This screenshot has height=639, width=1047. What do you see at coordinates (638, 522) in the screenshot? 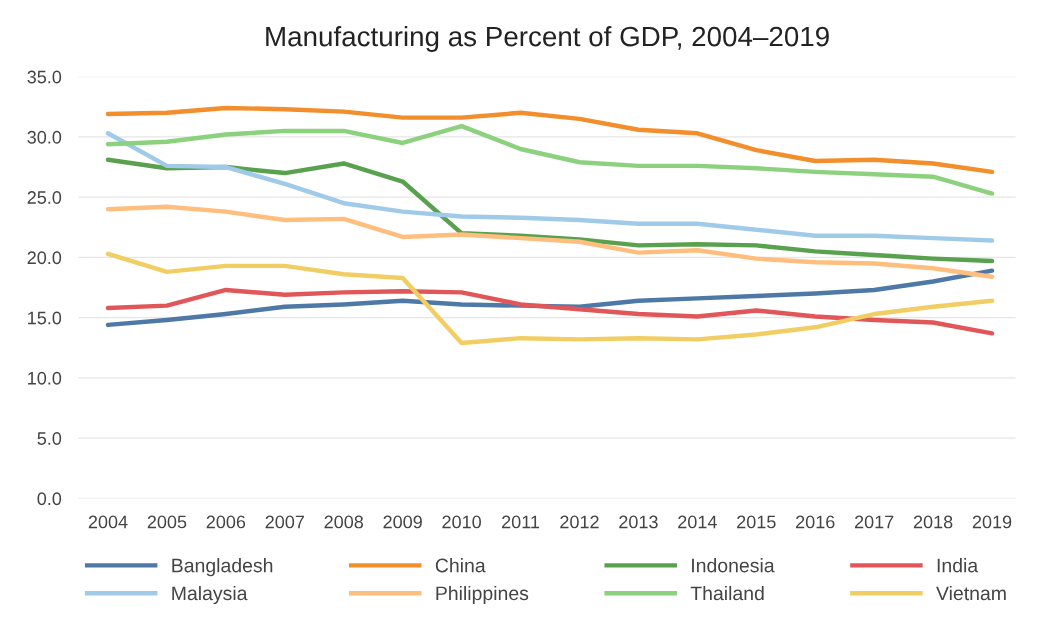
I see `x-tick-label: 2013` at bounding box center [638, 522].